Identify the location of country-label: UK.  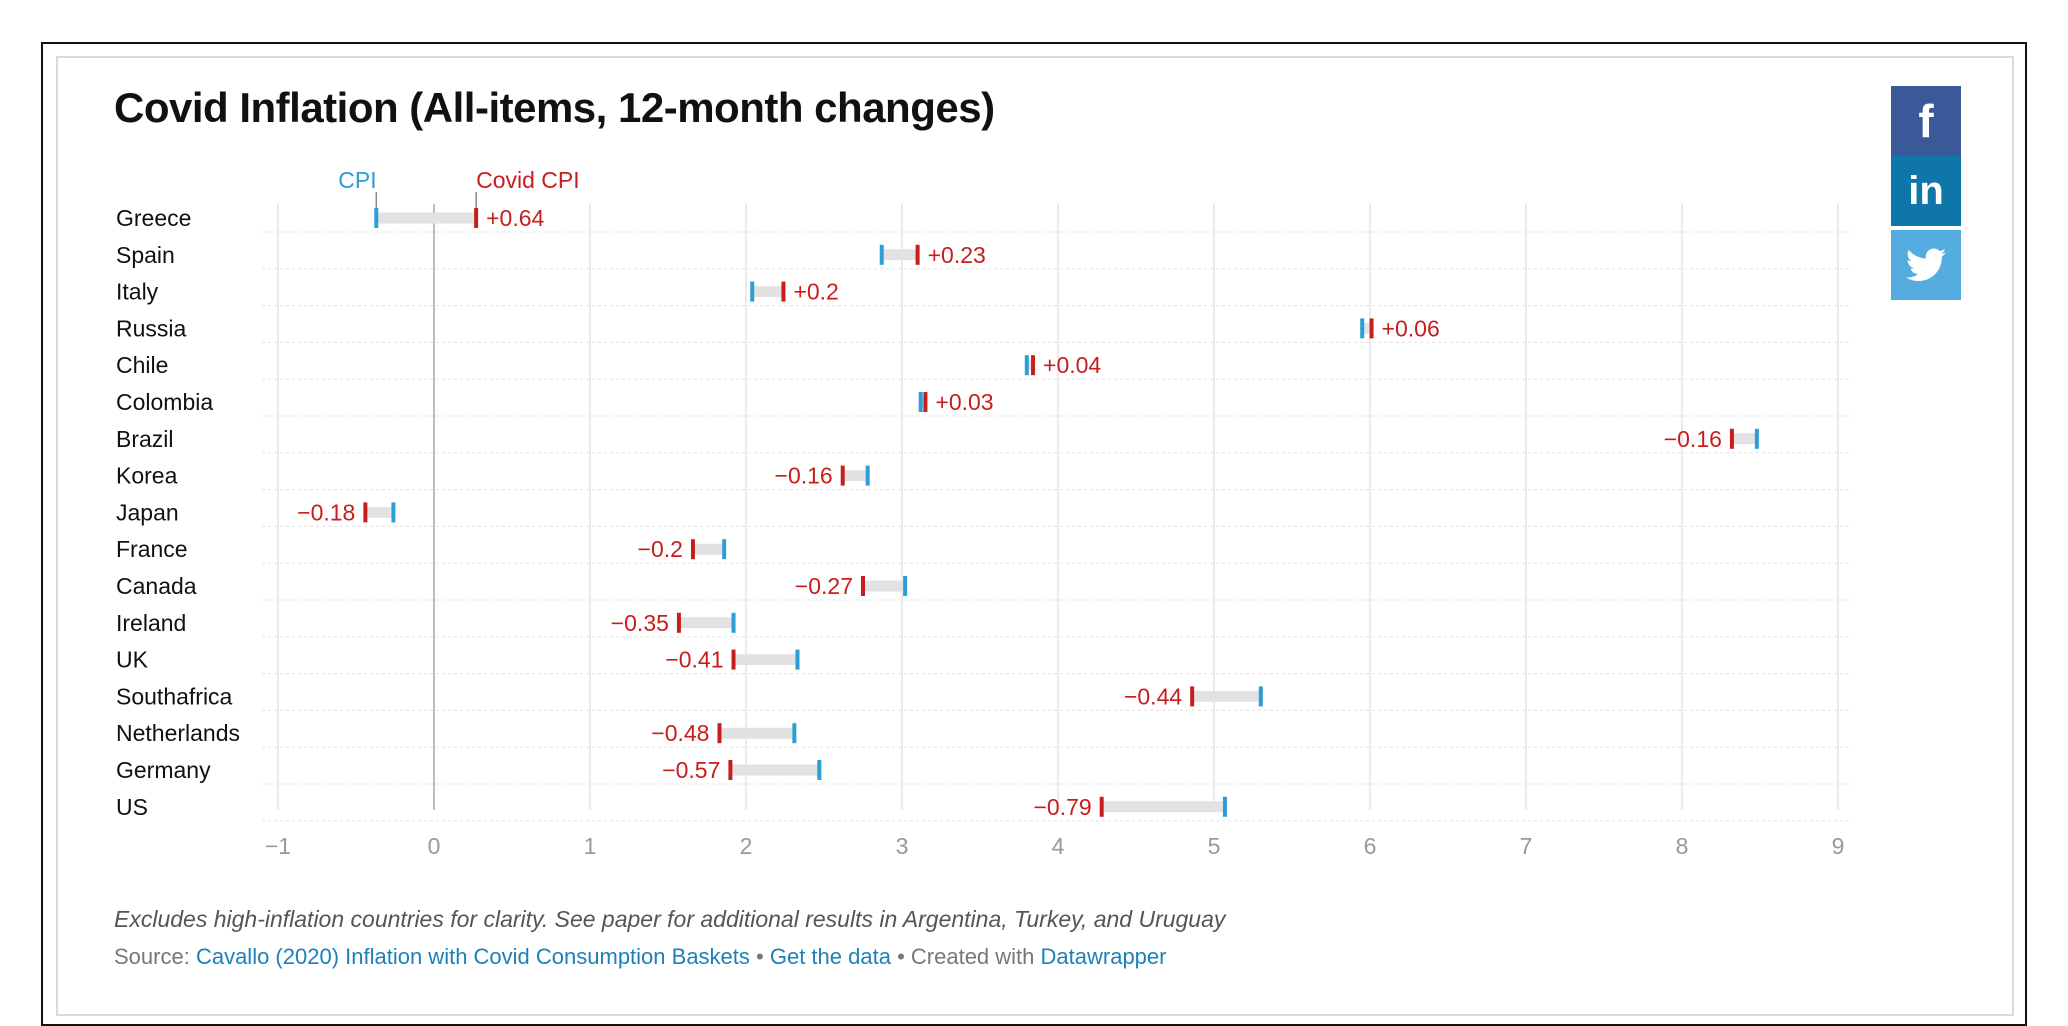
(132, 660).